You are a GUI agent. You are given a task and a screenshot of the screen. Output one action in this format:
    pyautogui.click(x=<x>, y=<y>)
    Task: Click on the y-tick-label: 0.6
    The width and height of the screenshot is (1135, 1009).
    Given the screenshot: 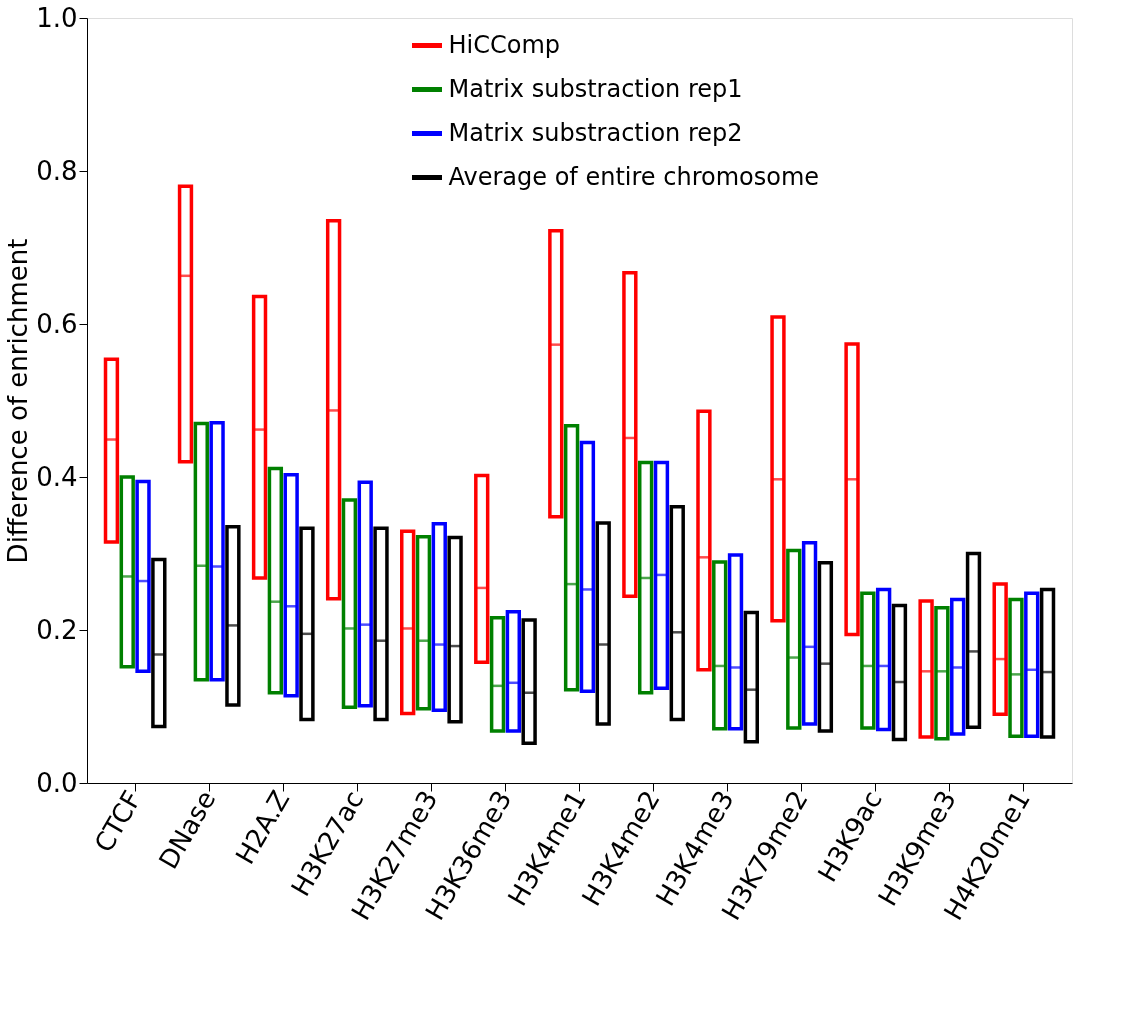 What is the action you would take?
    pyautogui.click(x=57, y=323)
    